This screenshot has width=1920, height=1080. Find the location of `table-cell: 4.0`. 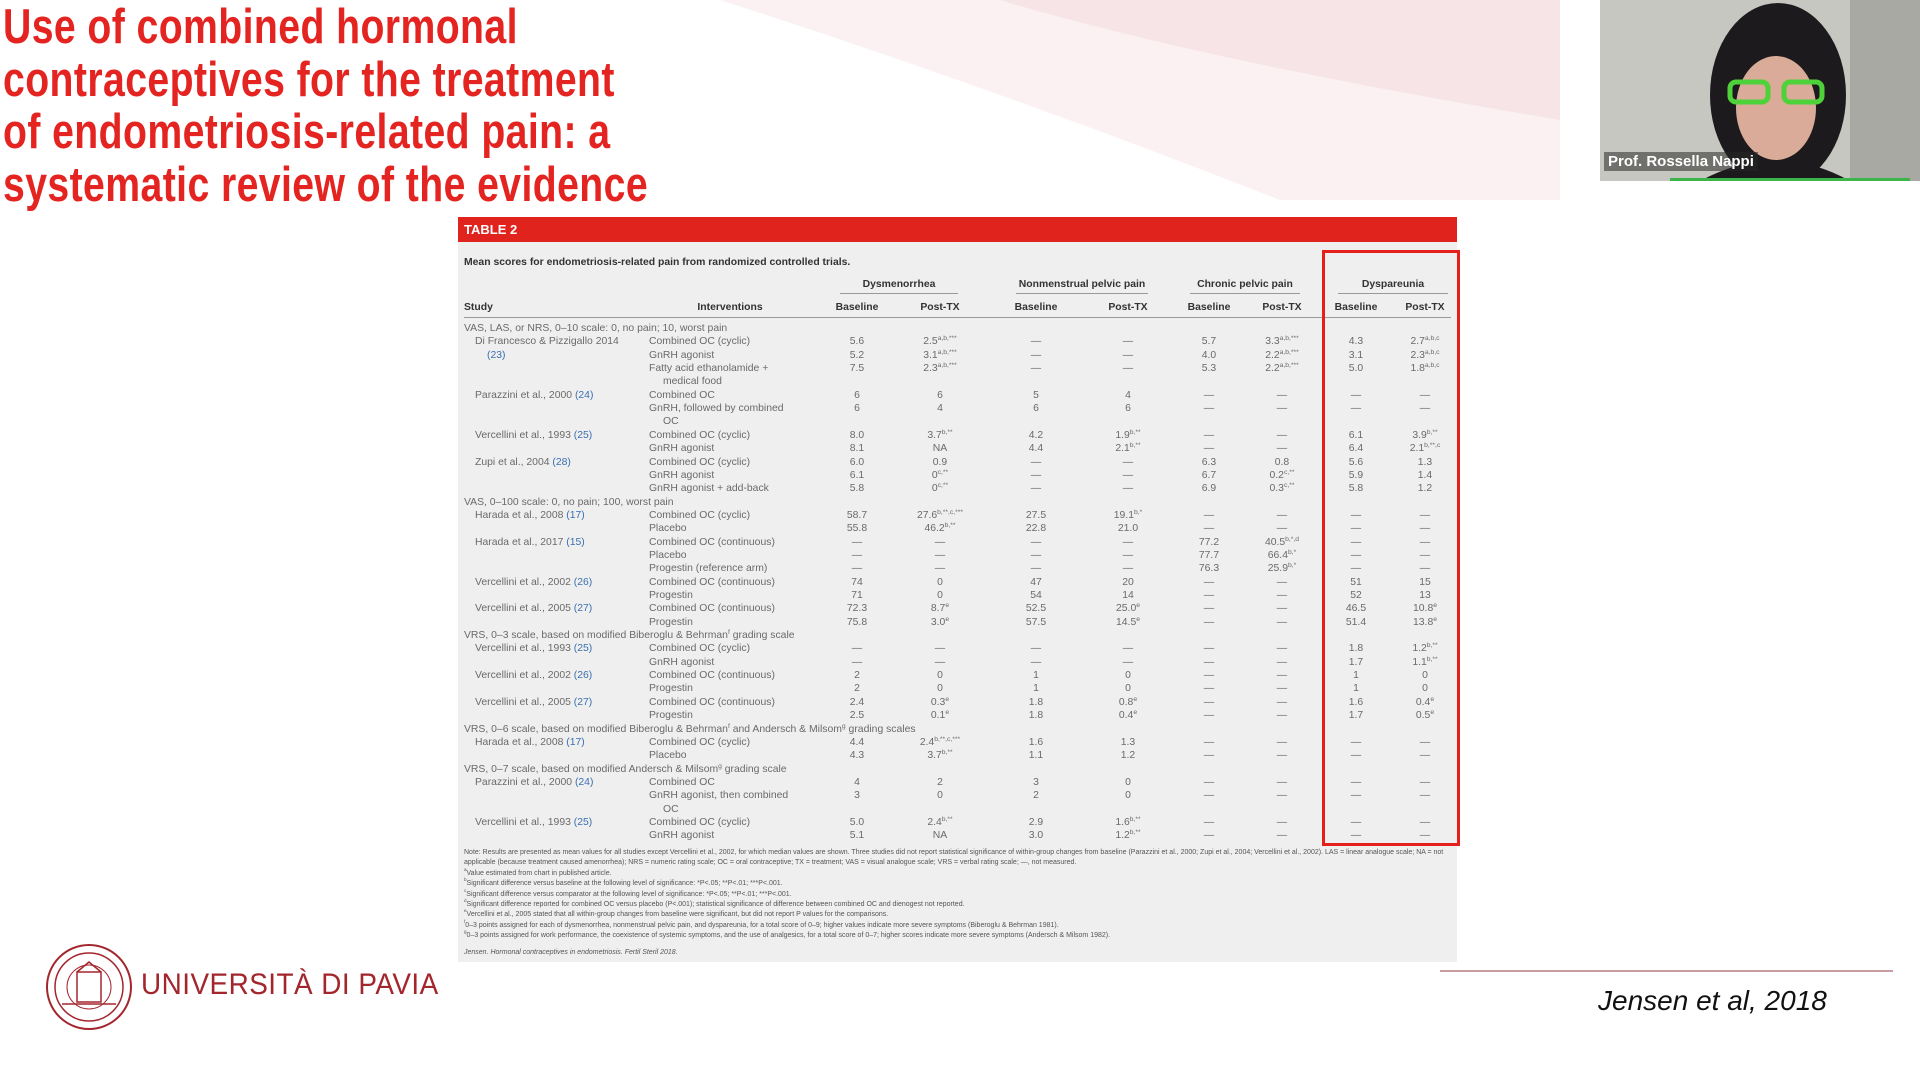

table-cell: 4.0 is located at coordinates (1209, 355).